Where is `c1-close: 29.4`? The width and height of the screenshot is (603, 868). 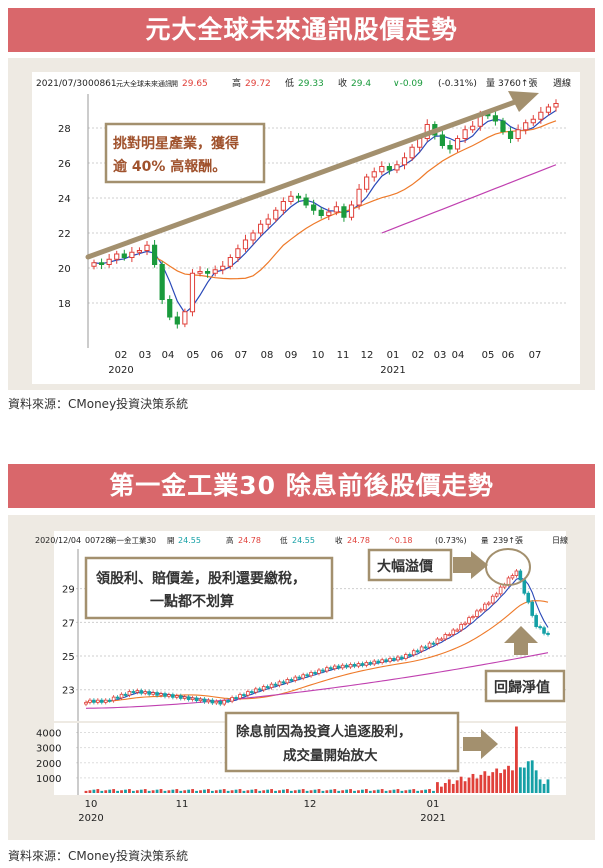
c1-close: 29.4 is located at coordinates (361, 84).